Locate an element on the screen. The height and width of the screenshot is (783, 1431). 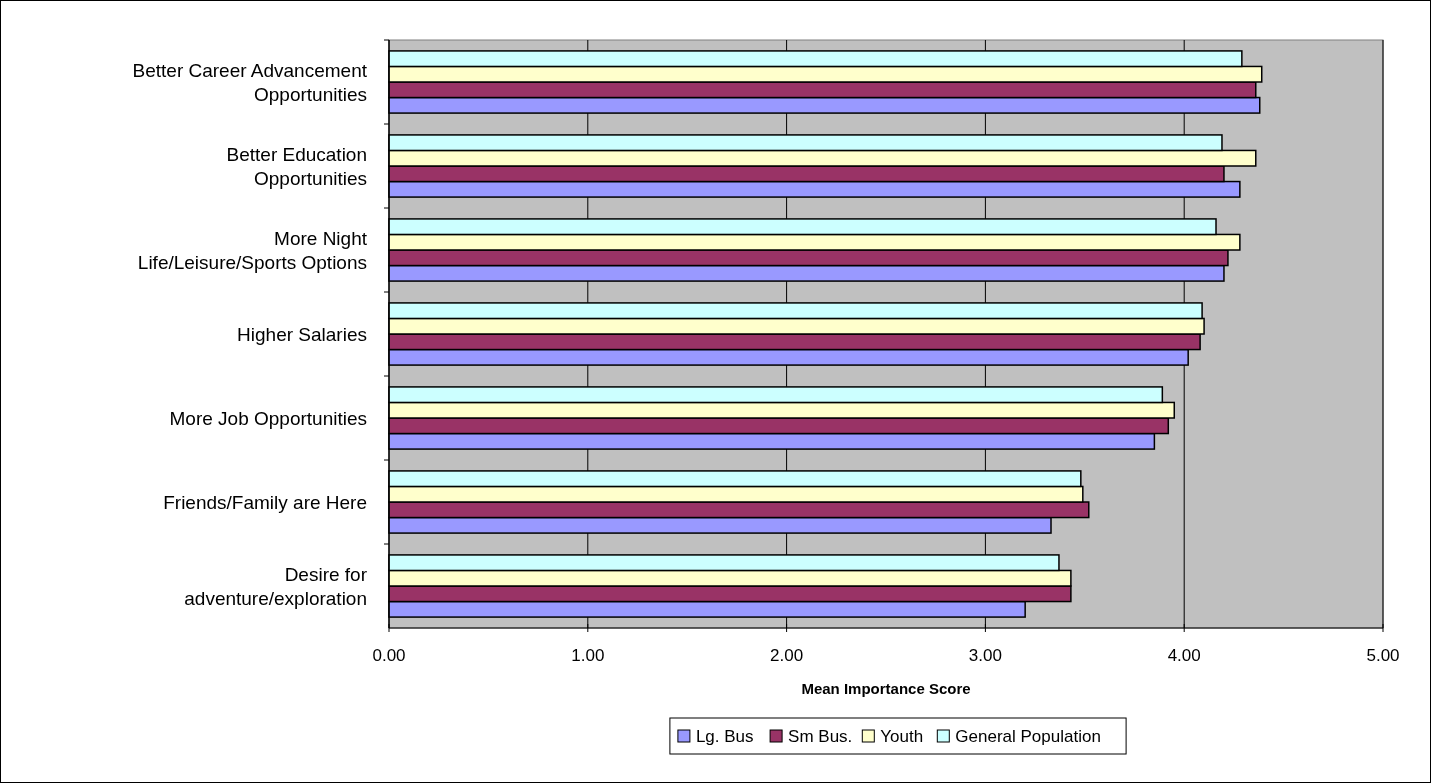
legend-label: General Population is located at coordinates (1028, 736).